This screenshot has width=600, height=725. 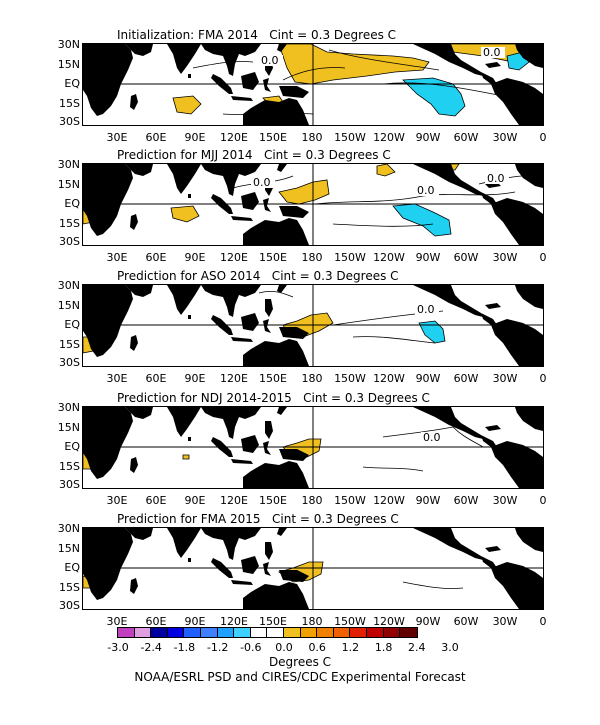 What do you see at coordinates (350, 647) in the screenshot?
I see `colorbar-tick-label: 1.2` at bounding box center [350, 647].